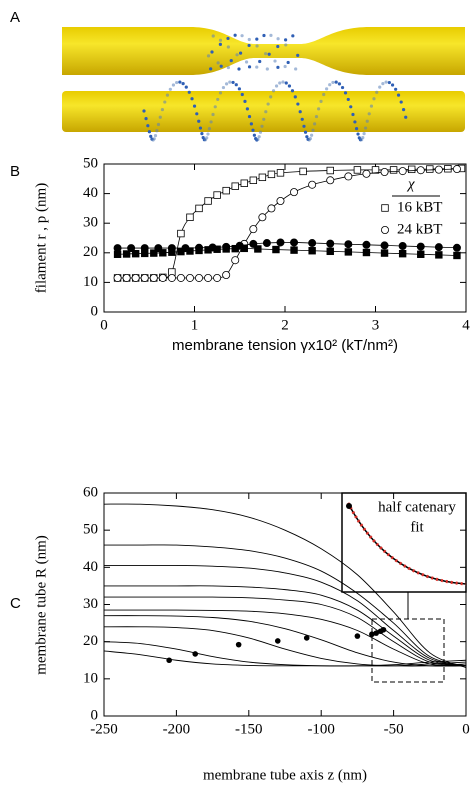 The image size is (471, 789). I want to click on y-tick-label: 20, so click(90, 641).